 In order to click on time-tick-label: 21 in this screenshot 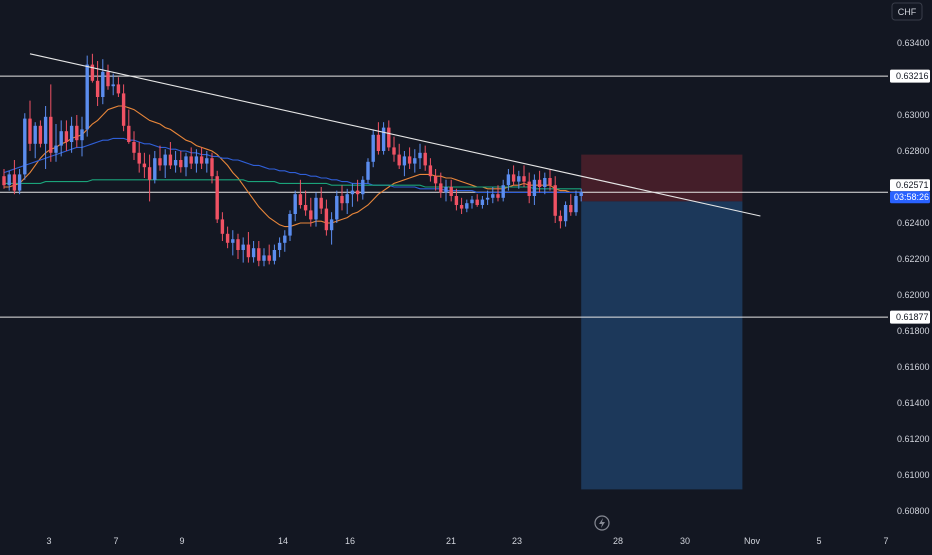, I will do `click(451, 541)`.